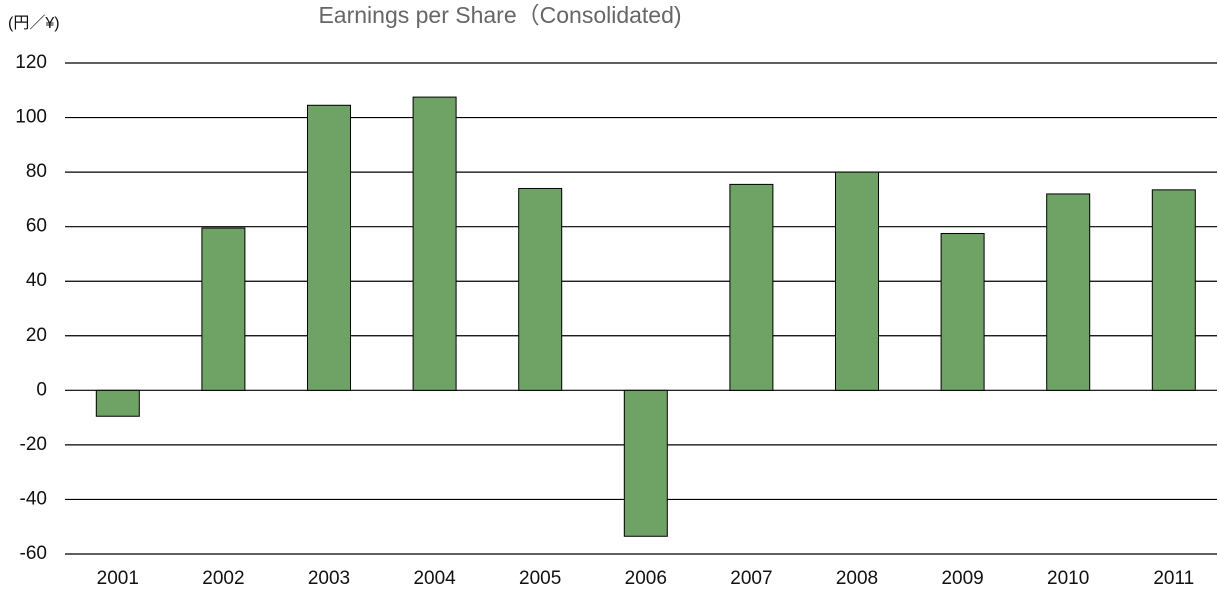  What do you see at coordinates (646, 578) in the screenshot?
I see `x-tick-label: 2006` at bounding box center [646, 578].